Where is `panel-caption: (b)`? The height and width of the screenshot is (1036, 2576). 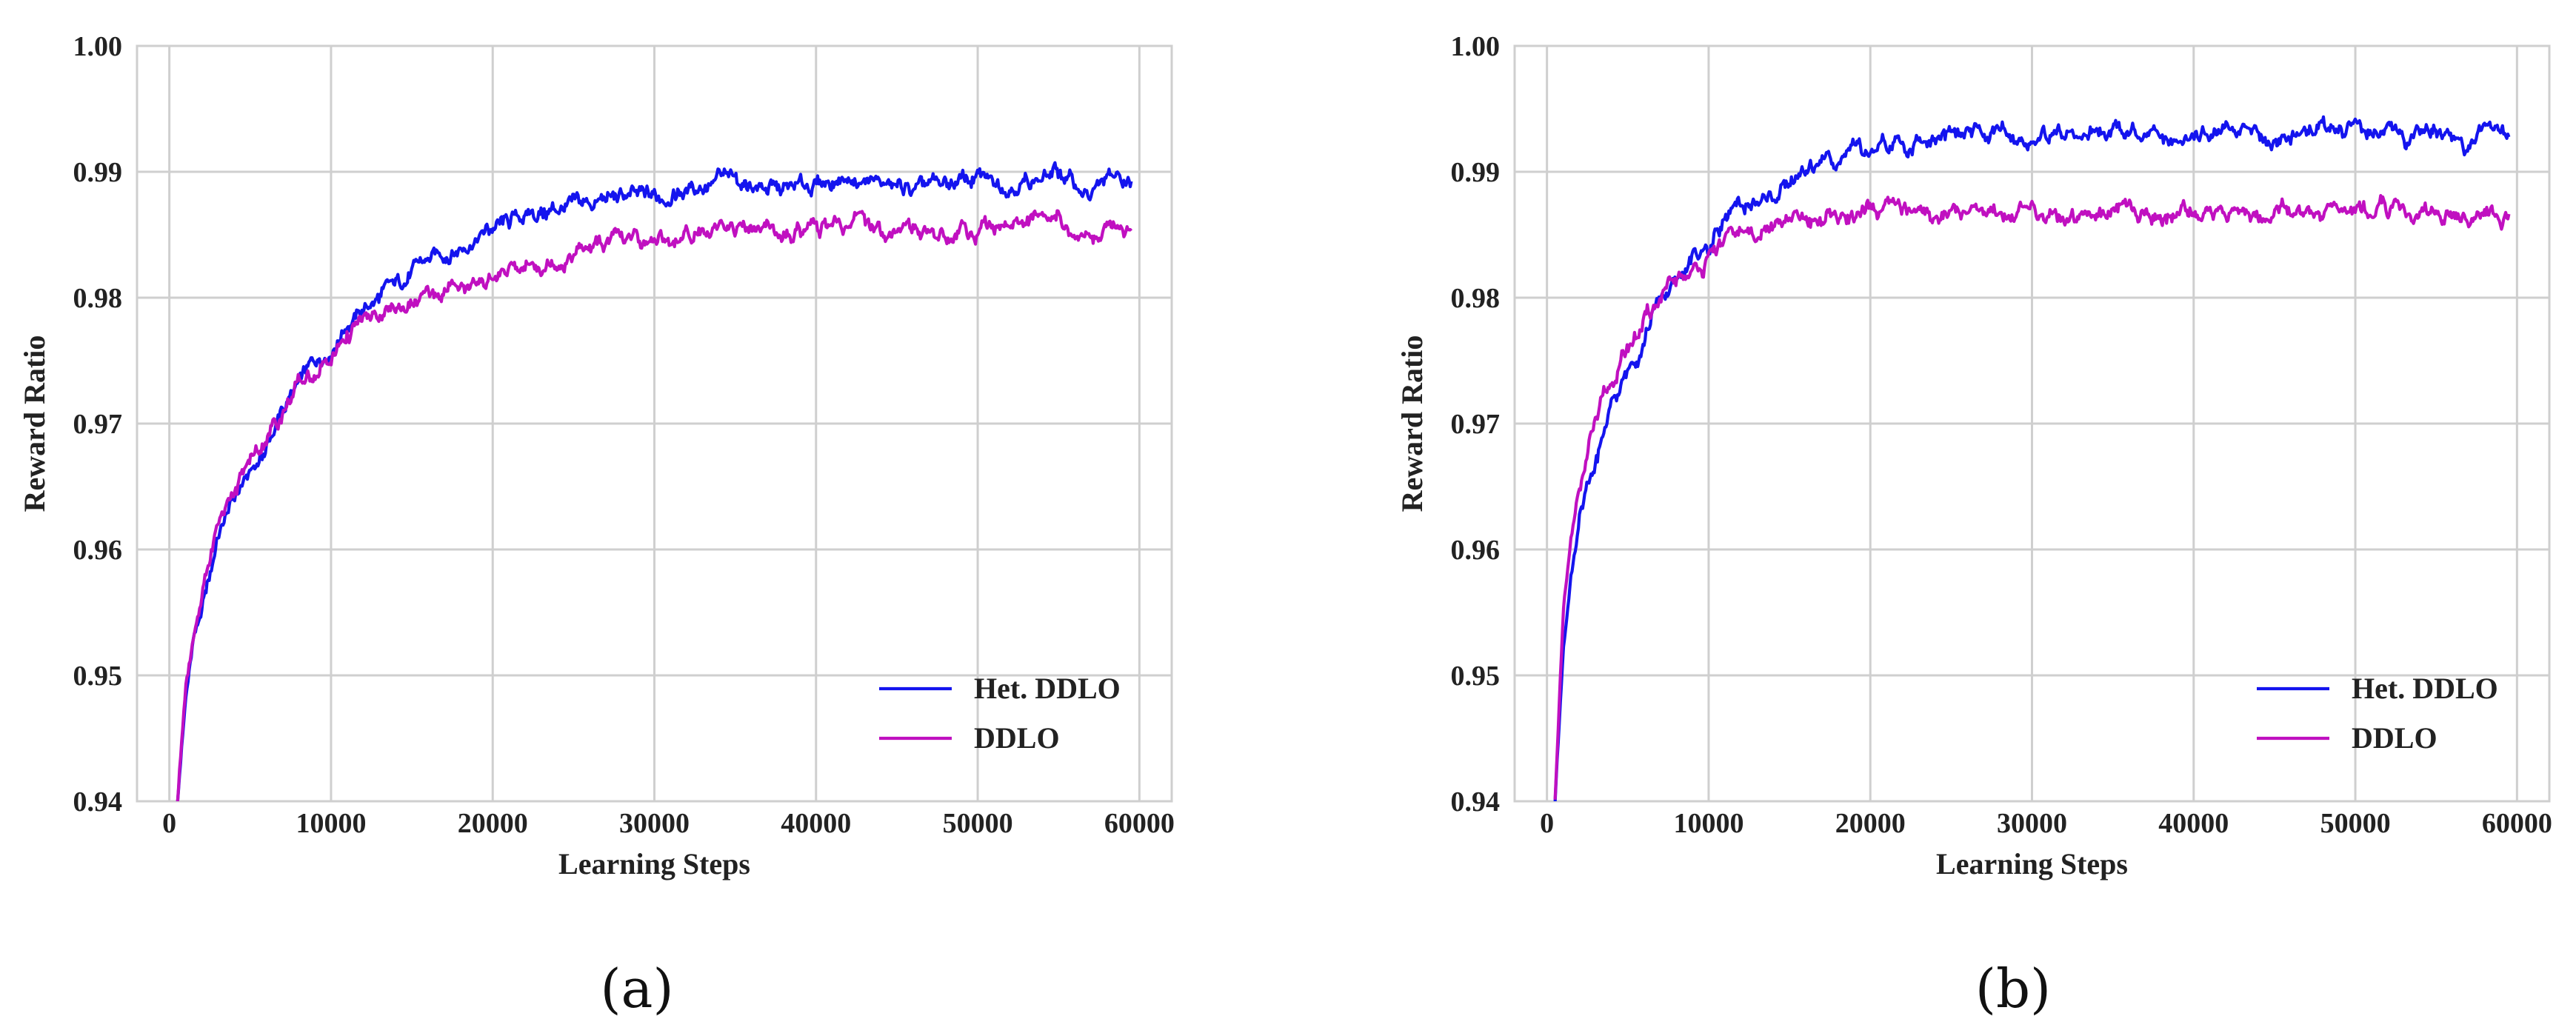
panel-caption: (b) is located at coordinates (2013, 989).